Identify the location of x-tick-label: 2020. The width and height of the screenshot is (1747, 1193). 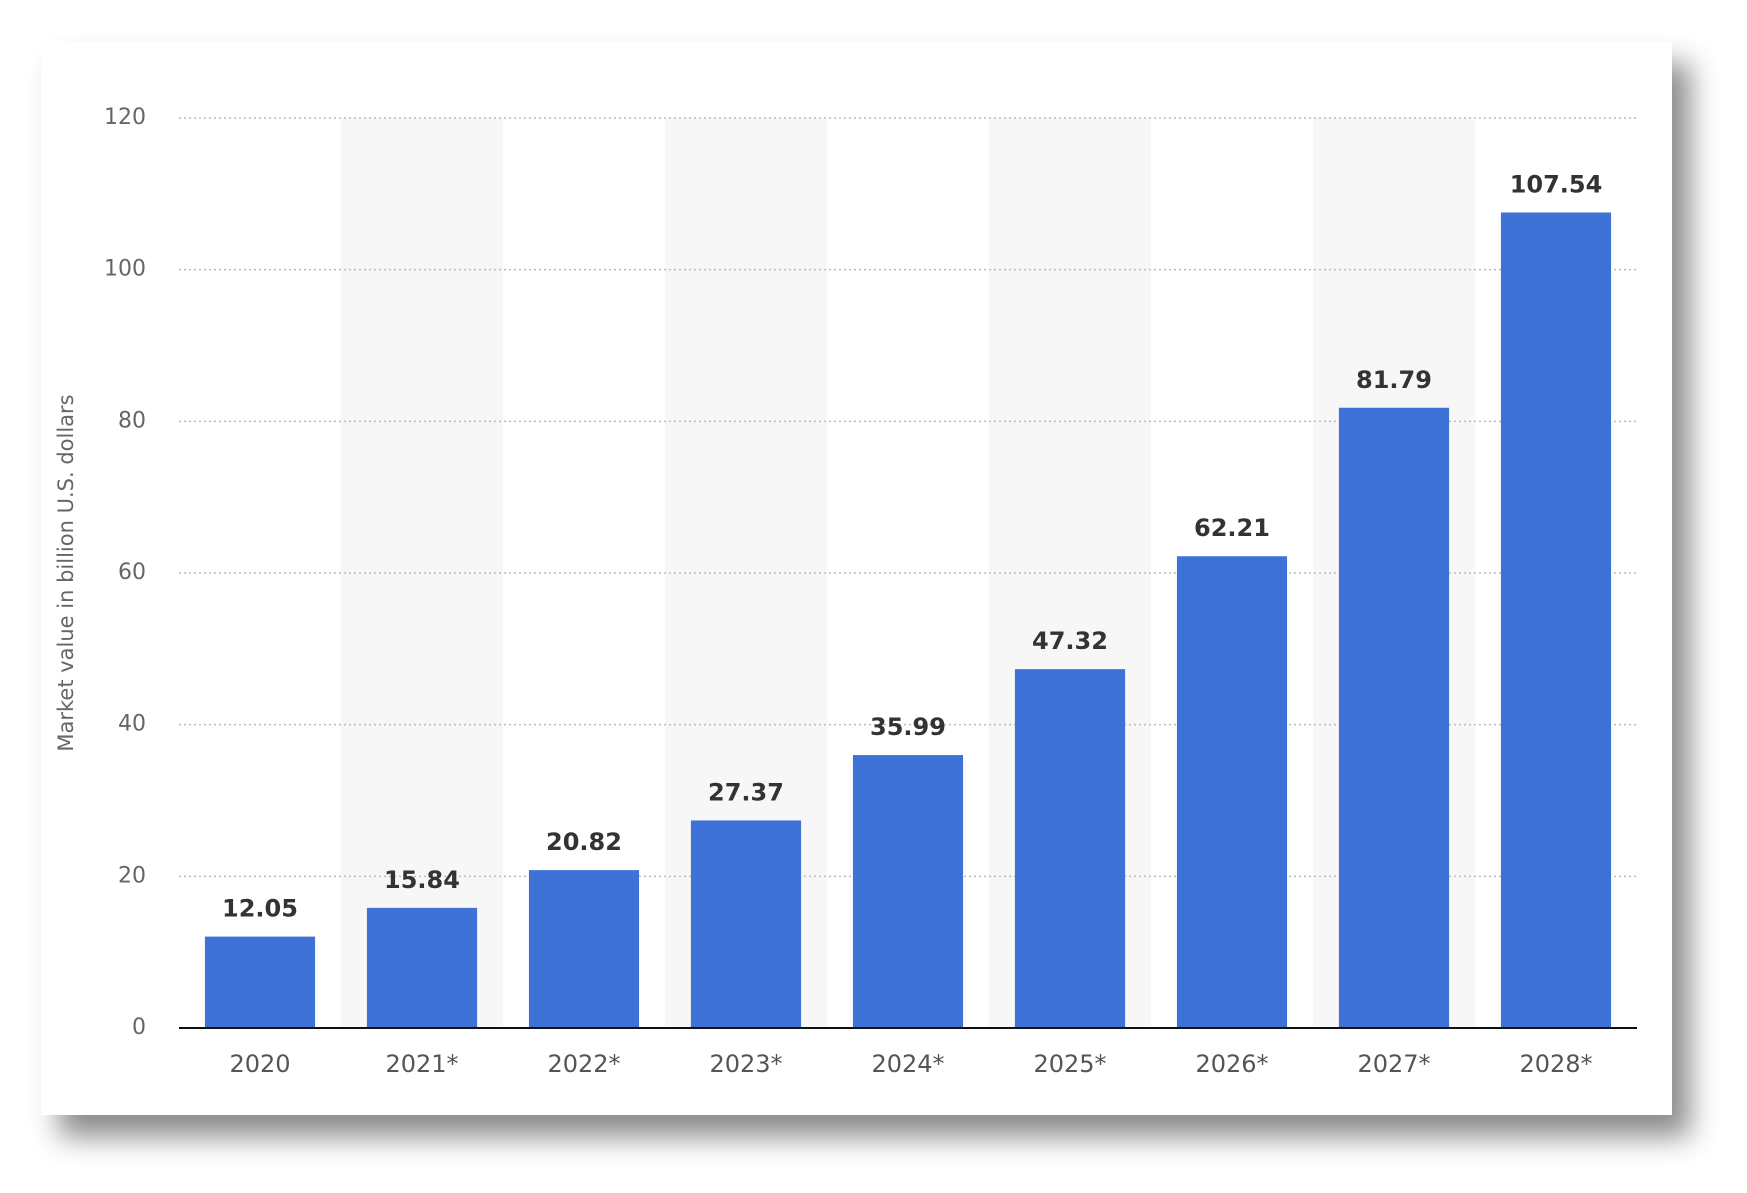
(259, 1064).